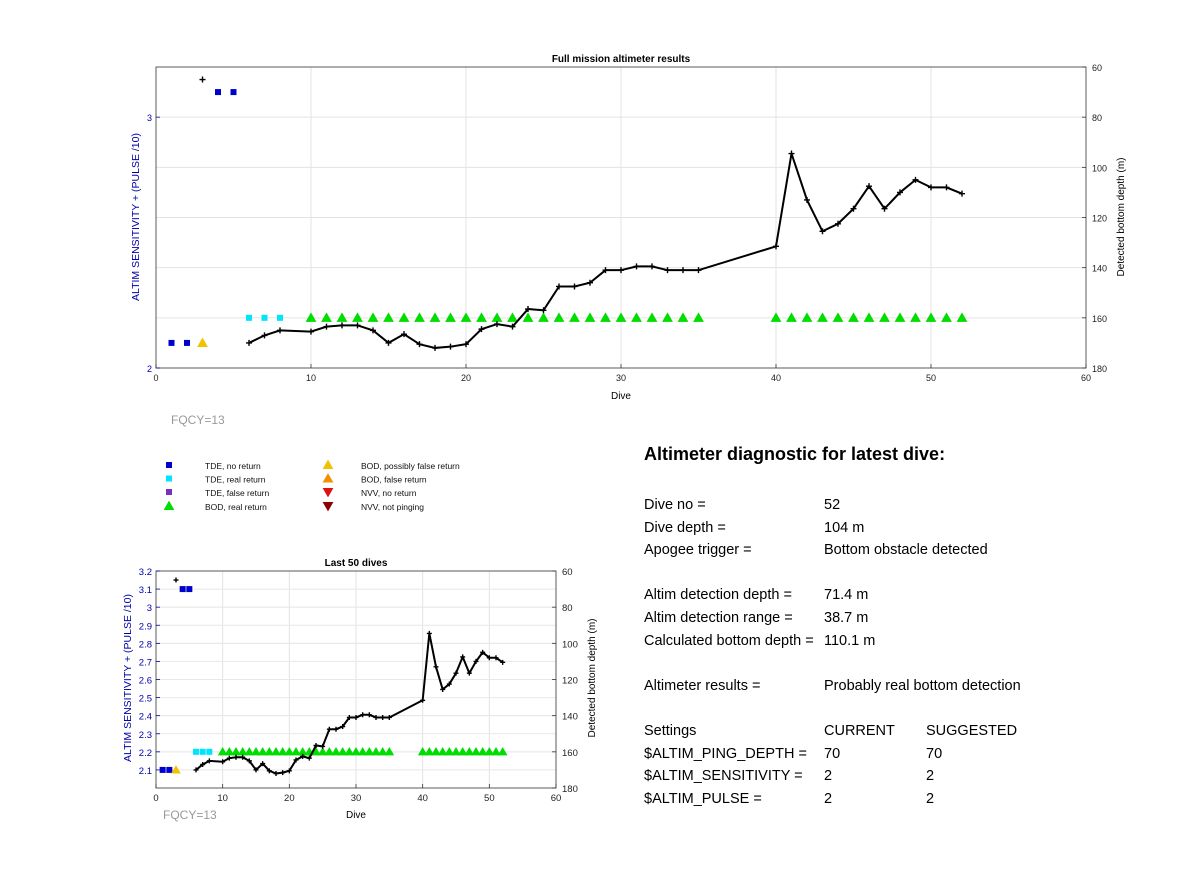  What do you see at coordinates (356, 563) in the screenshot?
I see `chart-title: Last 50 dives` at bounding box center [356, 563].